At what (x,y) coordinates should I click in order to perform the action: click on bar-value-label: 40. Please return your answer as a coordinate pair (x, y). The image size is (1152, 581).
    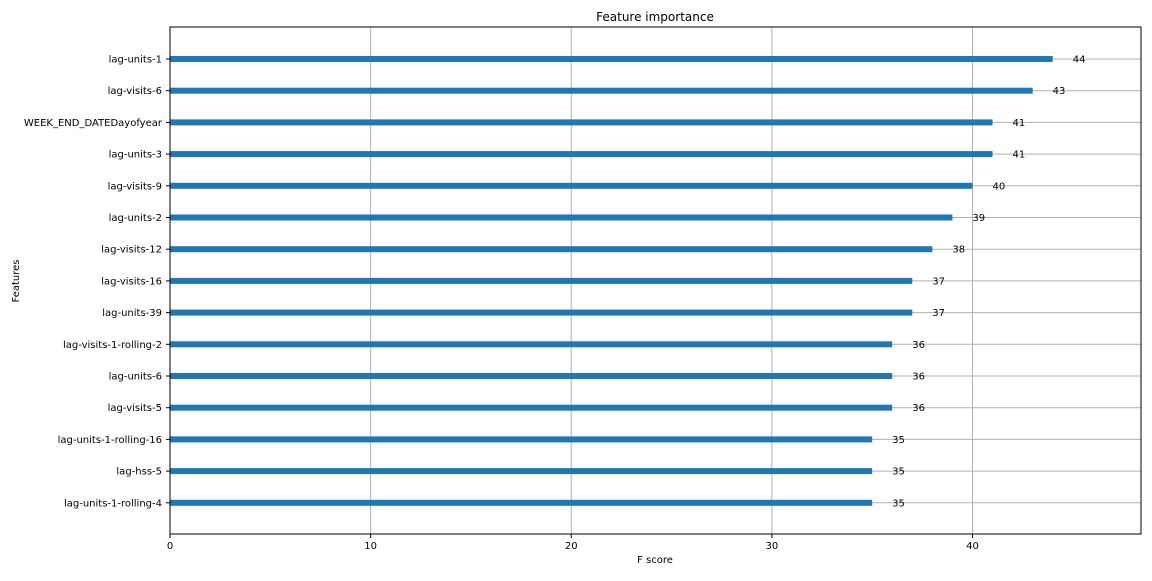
    Looking at the image, I should click on (998, 186).